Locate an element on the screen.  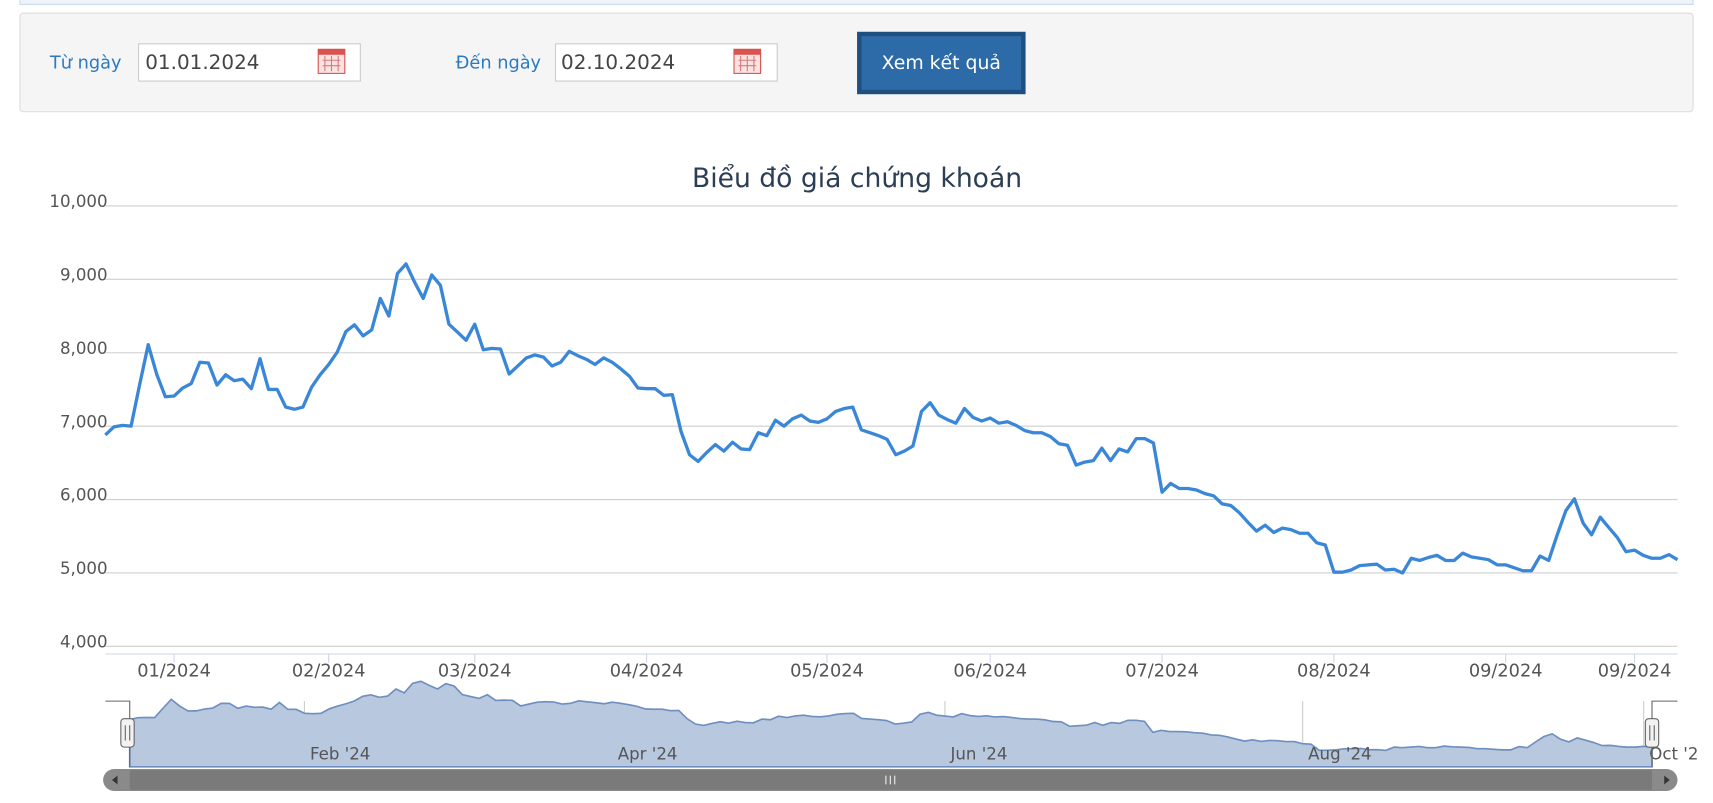
from-value: 01.01.2024 is located at coordinates (202, 62).